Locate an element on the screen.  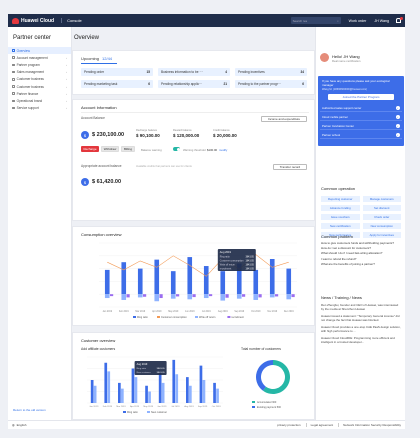
bell-icon is located at coordinates (399, 20).